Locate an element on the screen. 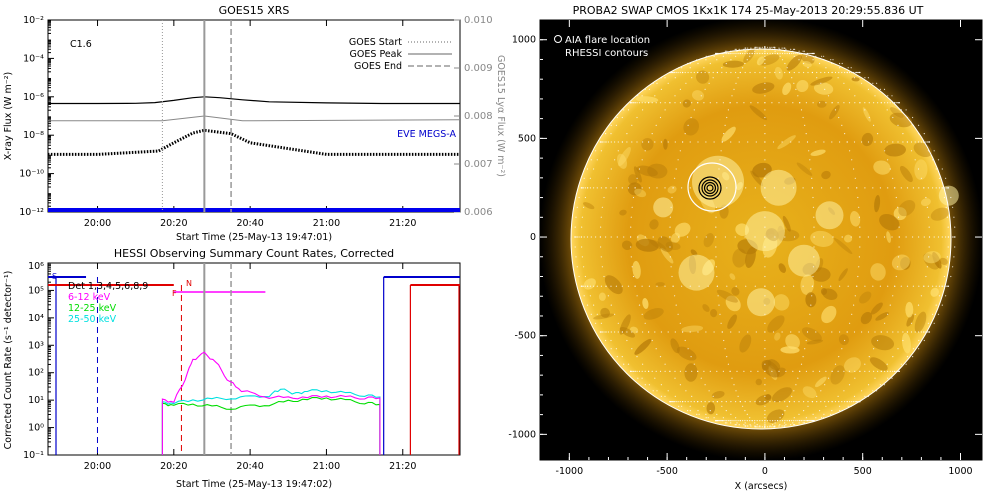 Image resolution: width=1000 pixels, height=500 pixels. goes-y-tick-label: 10⁻¹⁰ is located at coordinates (31, 174).